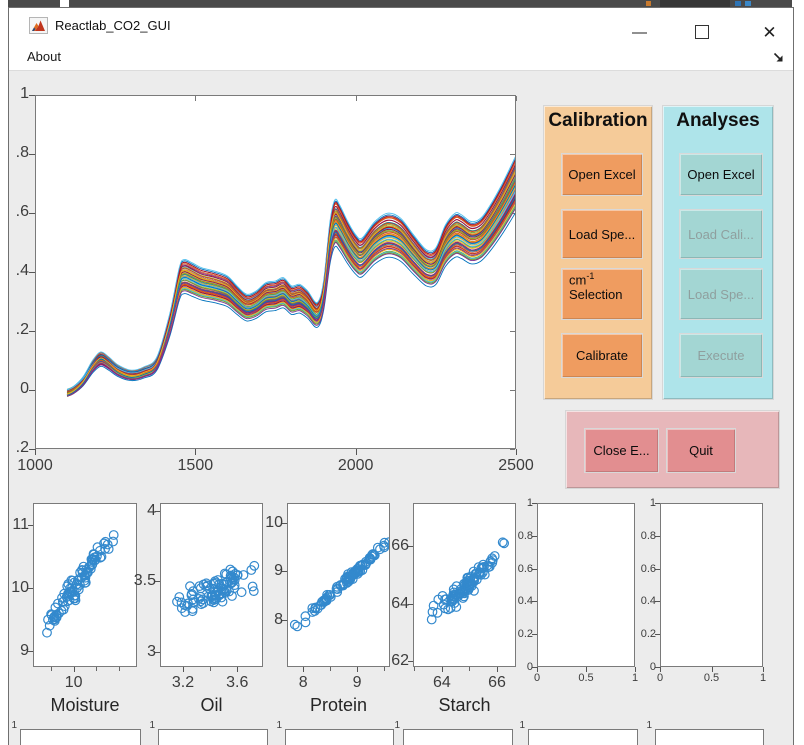  Describe the element at coordinates (763, 669) in the screenshot. I see `empty2-xtick-mark` at that location.